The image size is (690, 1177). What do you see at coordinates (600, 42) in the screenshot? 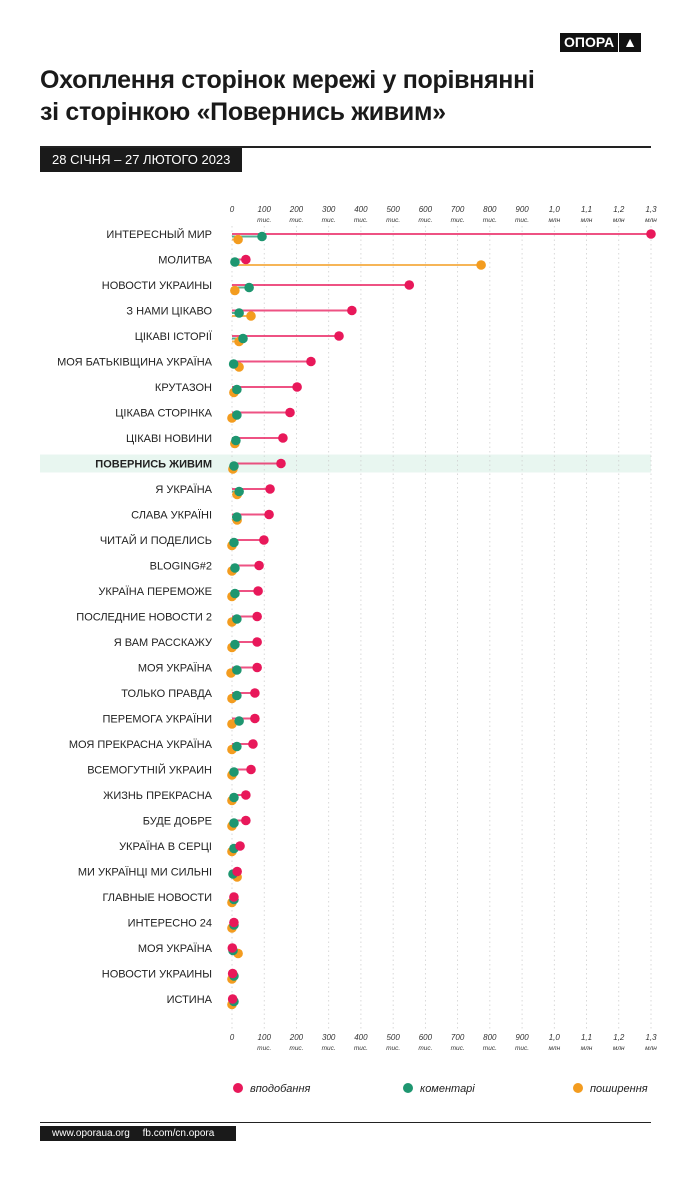
I see `opora-logo: ОПОРА ▲` at bounding box center [600, 42].